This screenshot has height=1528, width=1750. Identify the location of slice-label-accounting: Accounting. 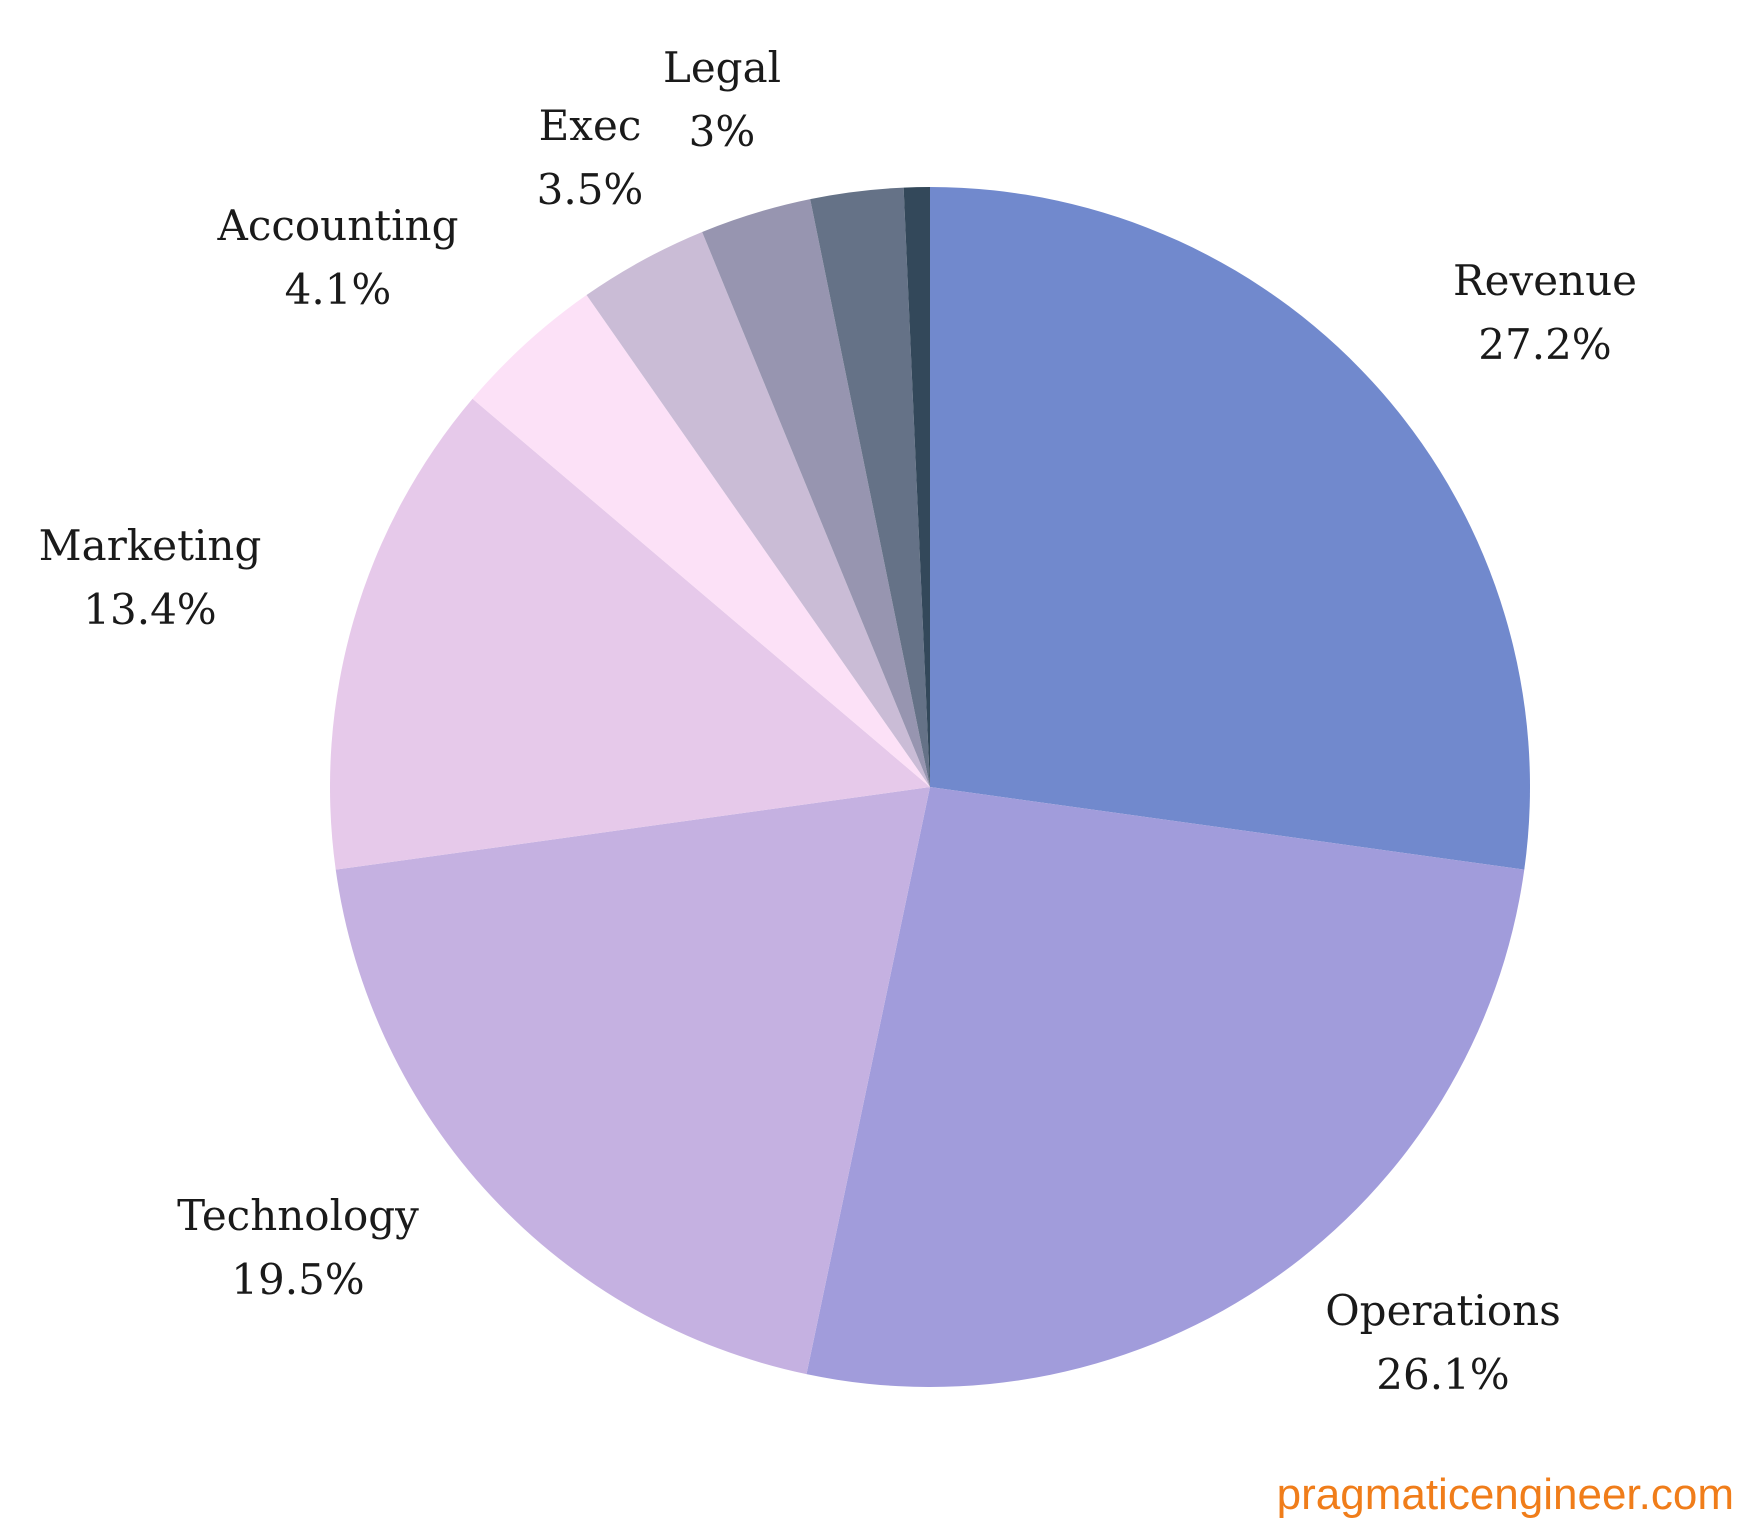
(337, 225).